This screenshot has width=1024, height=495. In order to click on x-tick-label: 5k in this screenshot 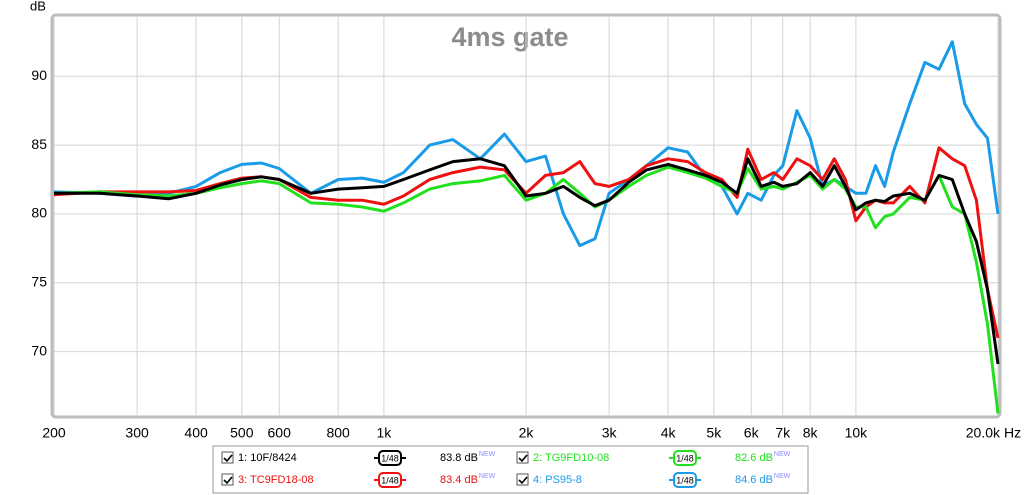, I will do `click(714, 433)`.